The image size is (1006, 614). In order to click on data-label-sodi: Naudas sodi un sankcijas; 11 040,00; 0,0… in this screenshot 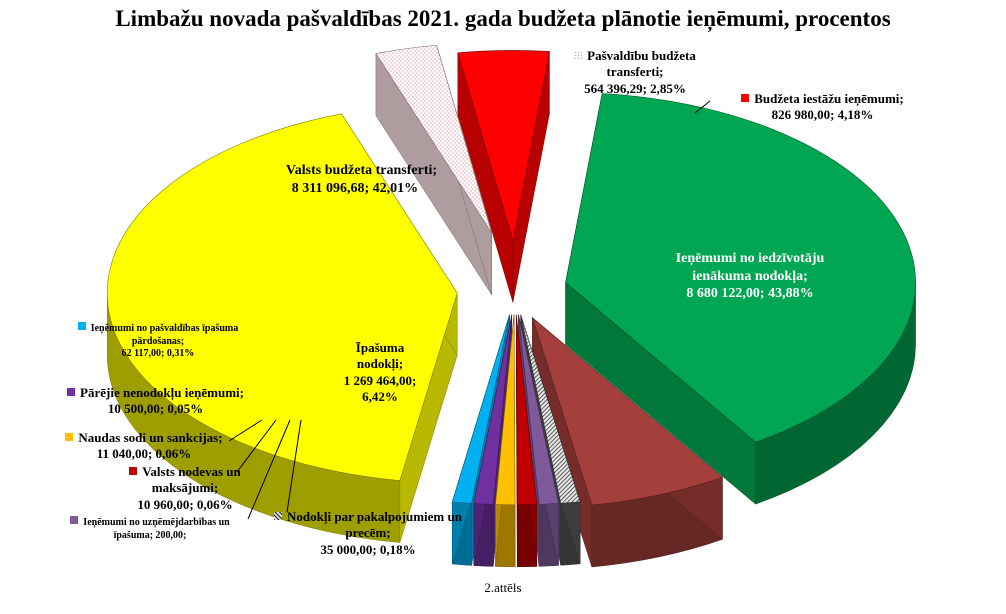, I will do `click(144, 446)`.